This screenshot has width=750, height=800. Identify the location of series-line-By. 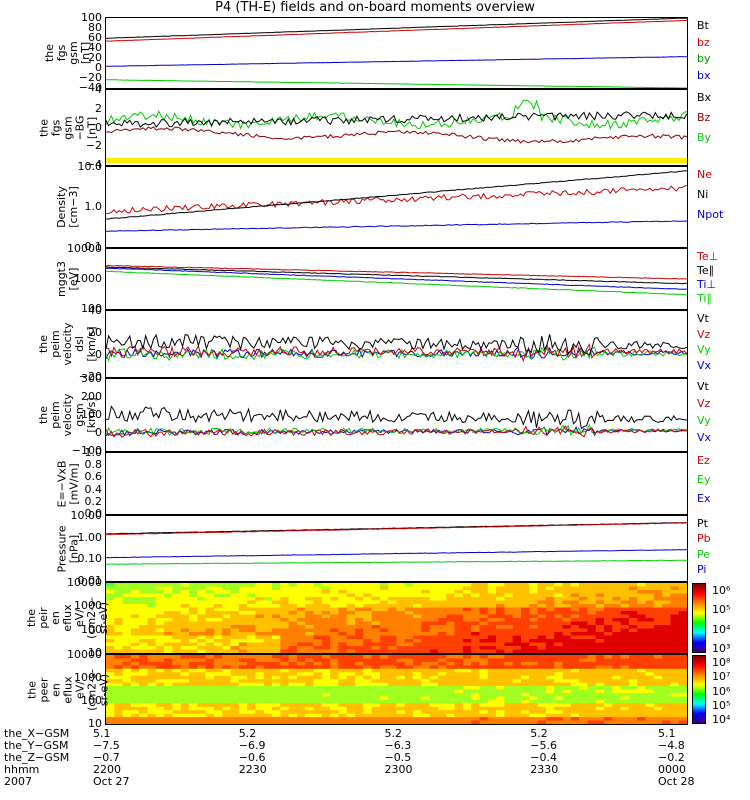
(396, 115).